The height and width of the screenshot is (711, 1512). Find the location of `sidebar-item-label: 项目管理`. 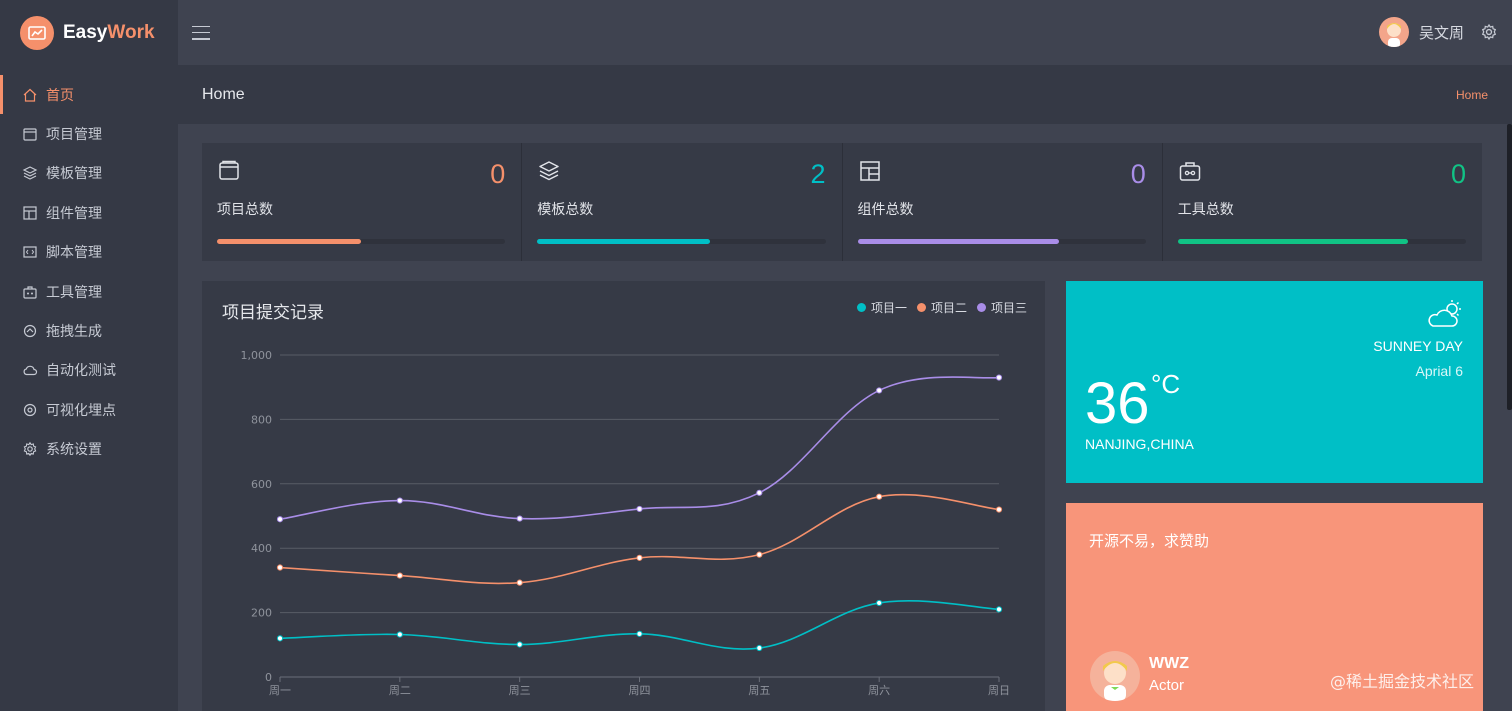

sidebar-item-label: 项目管理 is located at coordinates (74, 135).